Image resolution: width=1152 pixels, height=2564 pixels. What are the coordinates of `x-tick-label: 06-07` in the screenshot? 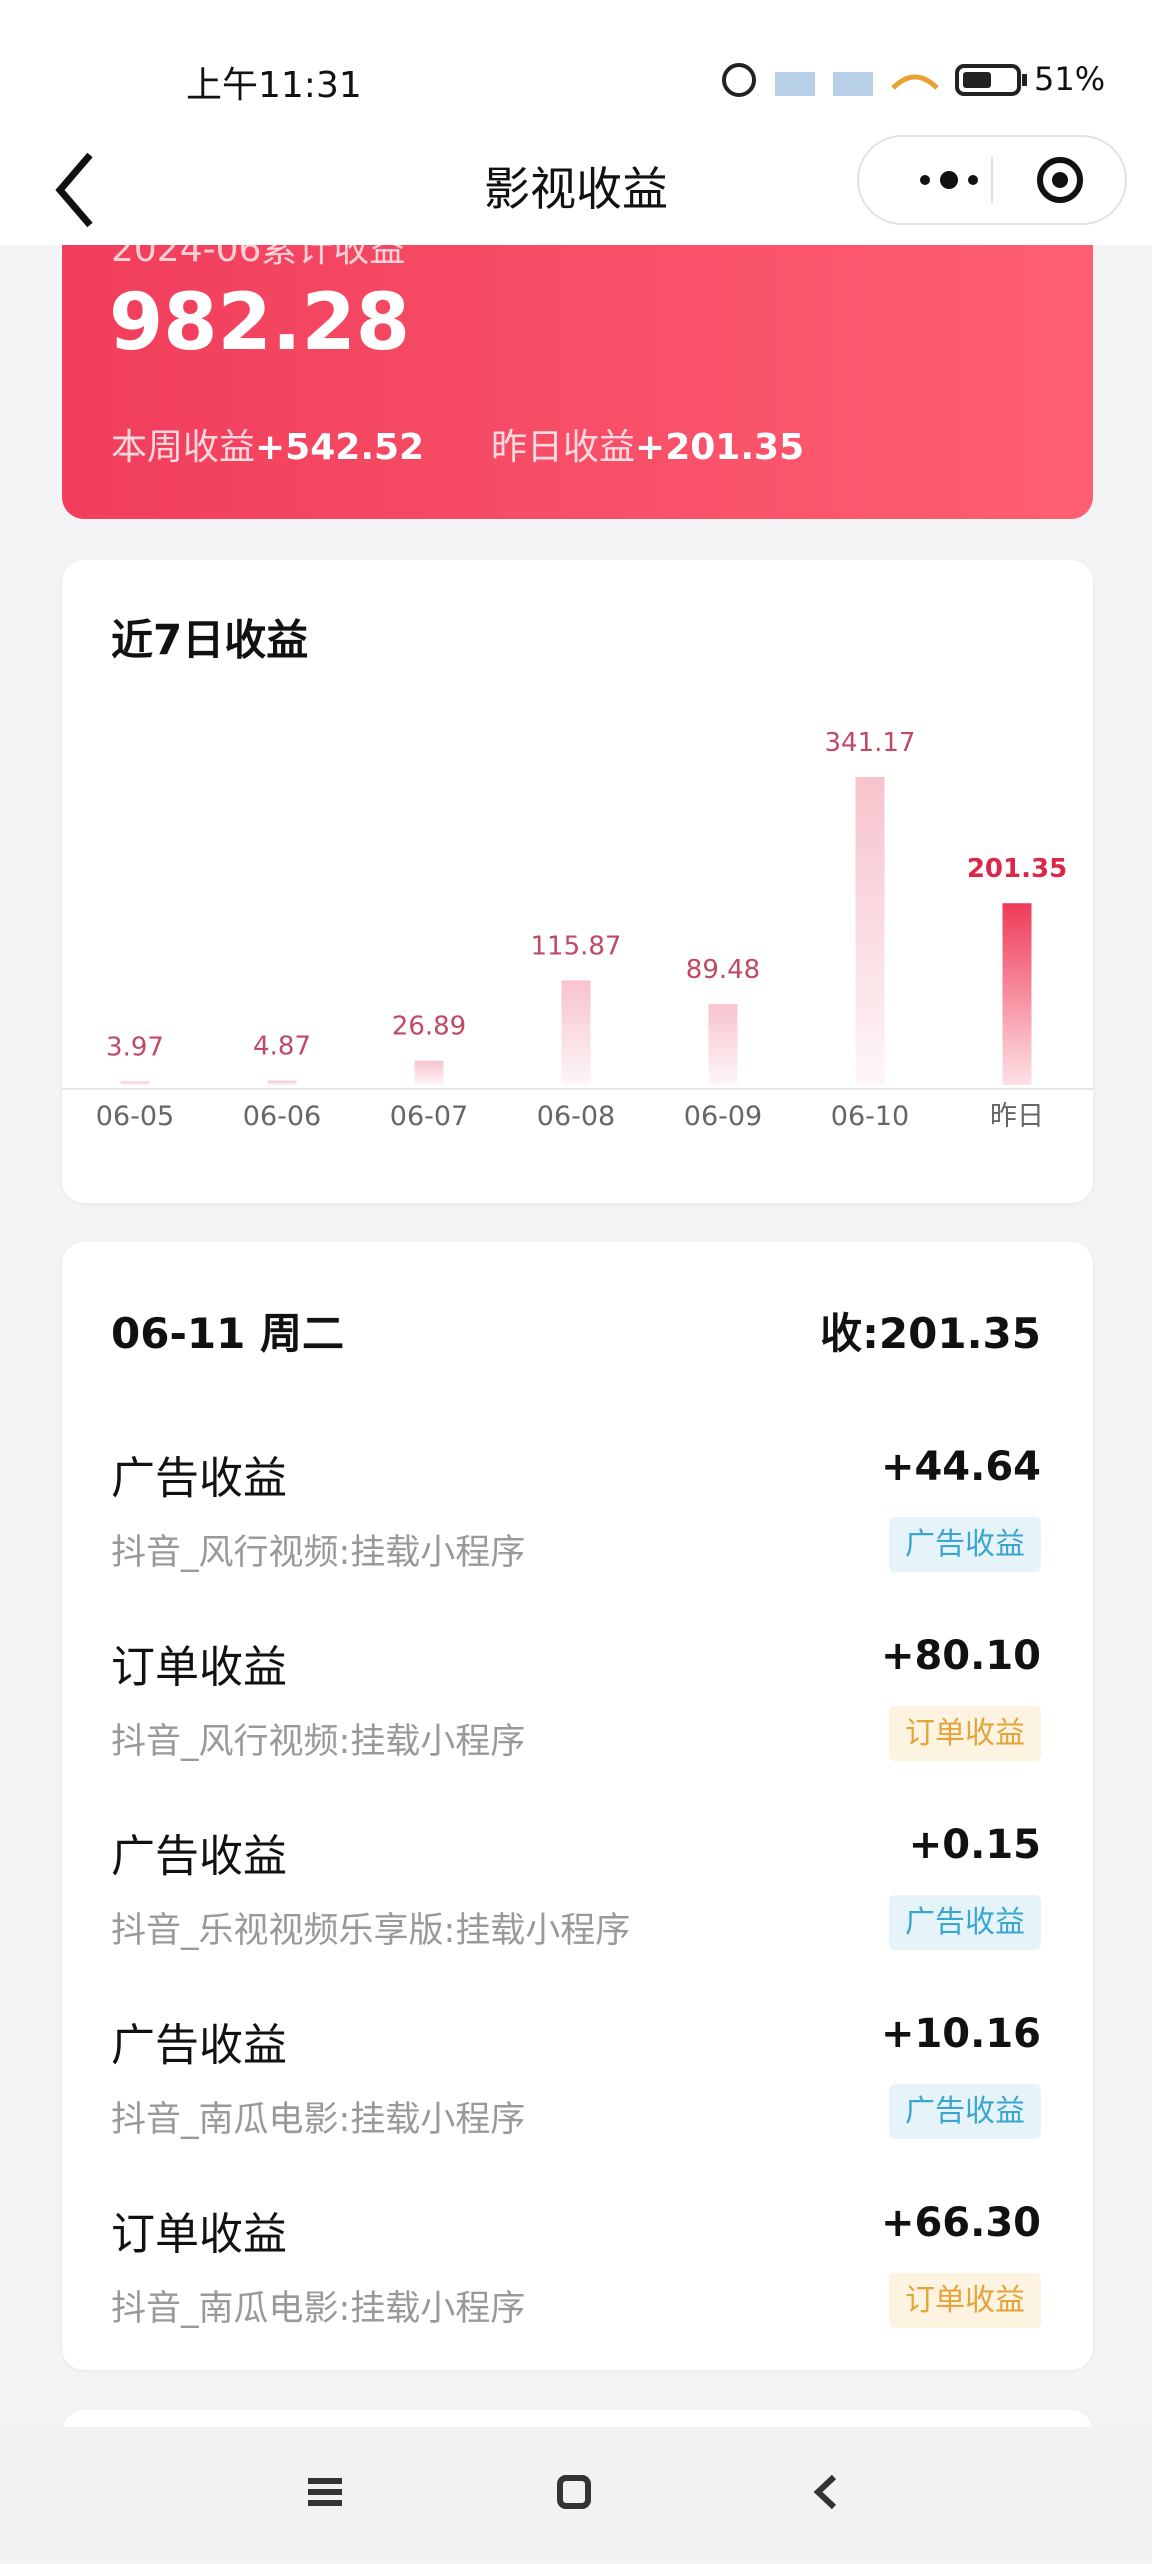 It's located at (429, 1116).